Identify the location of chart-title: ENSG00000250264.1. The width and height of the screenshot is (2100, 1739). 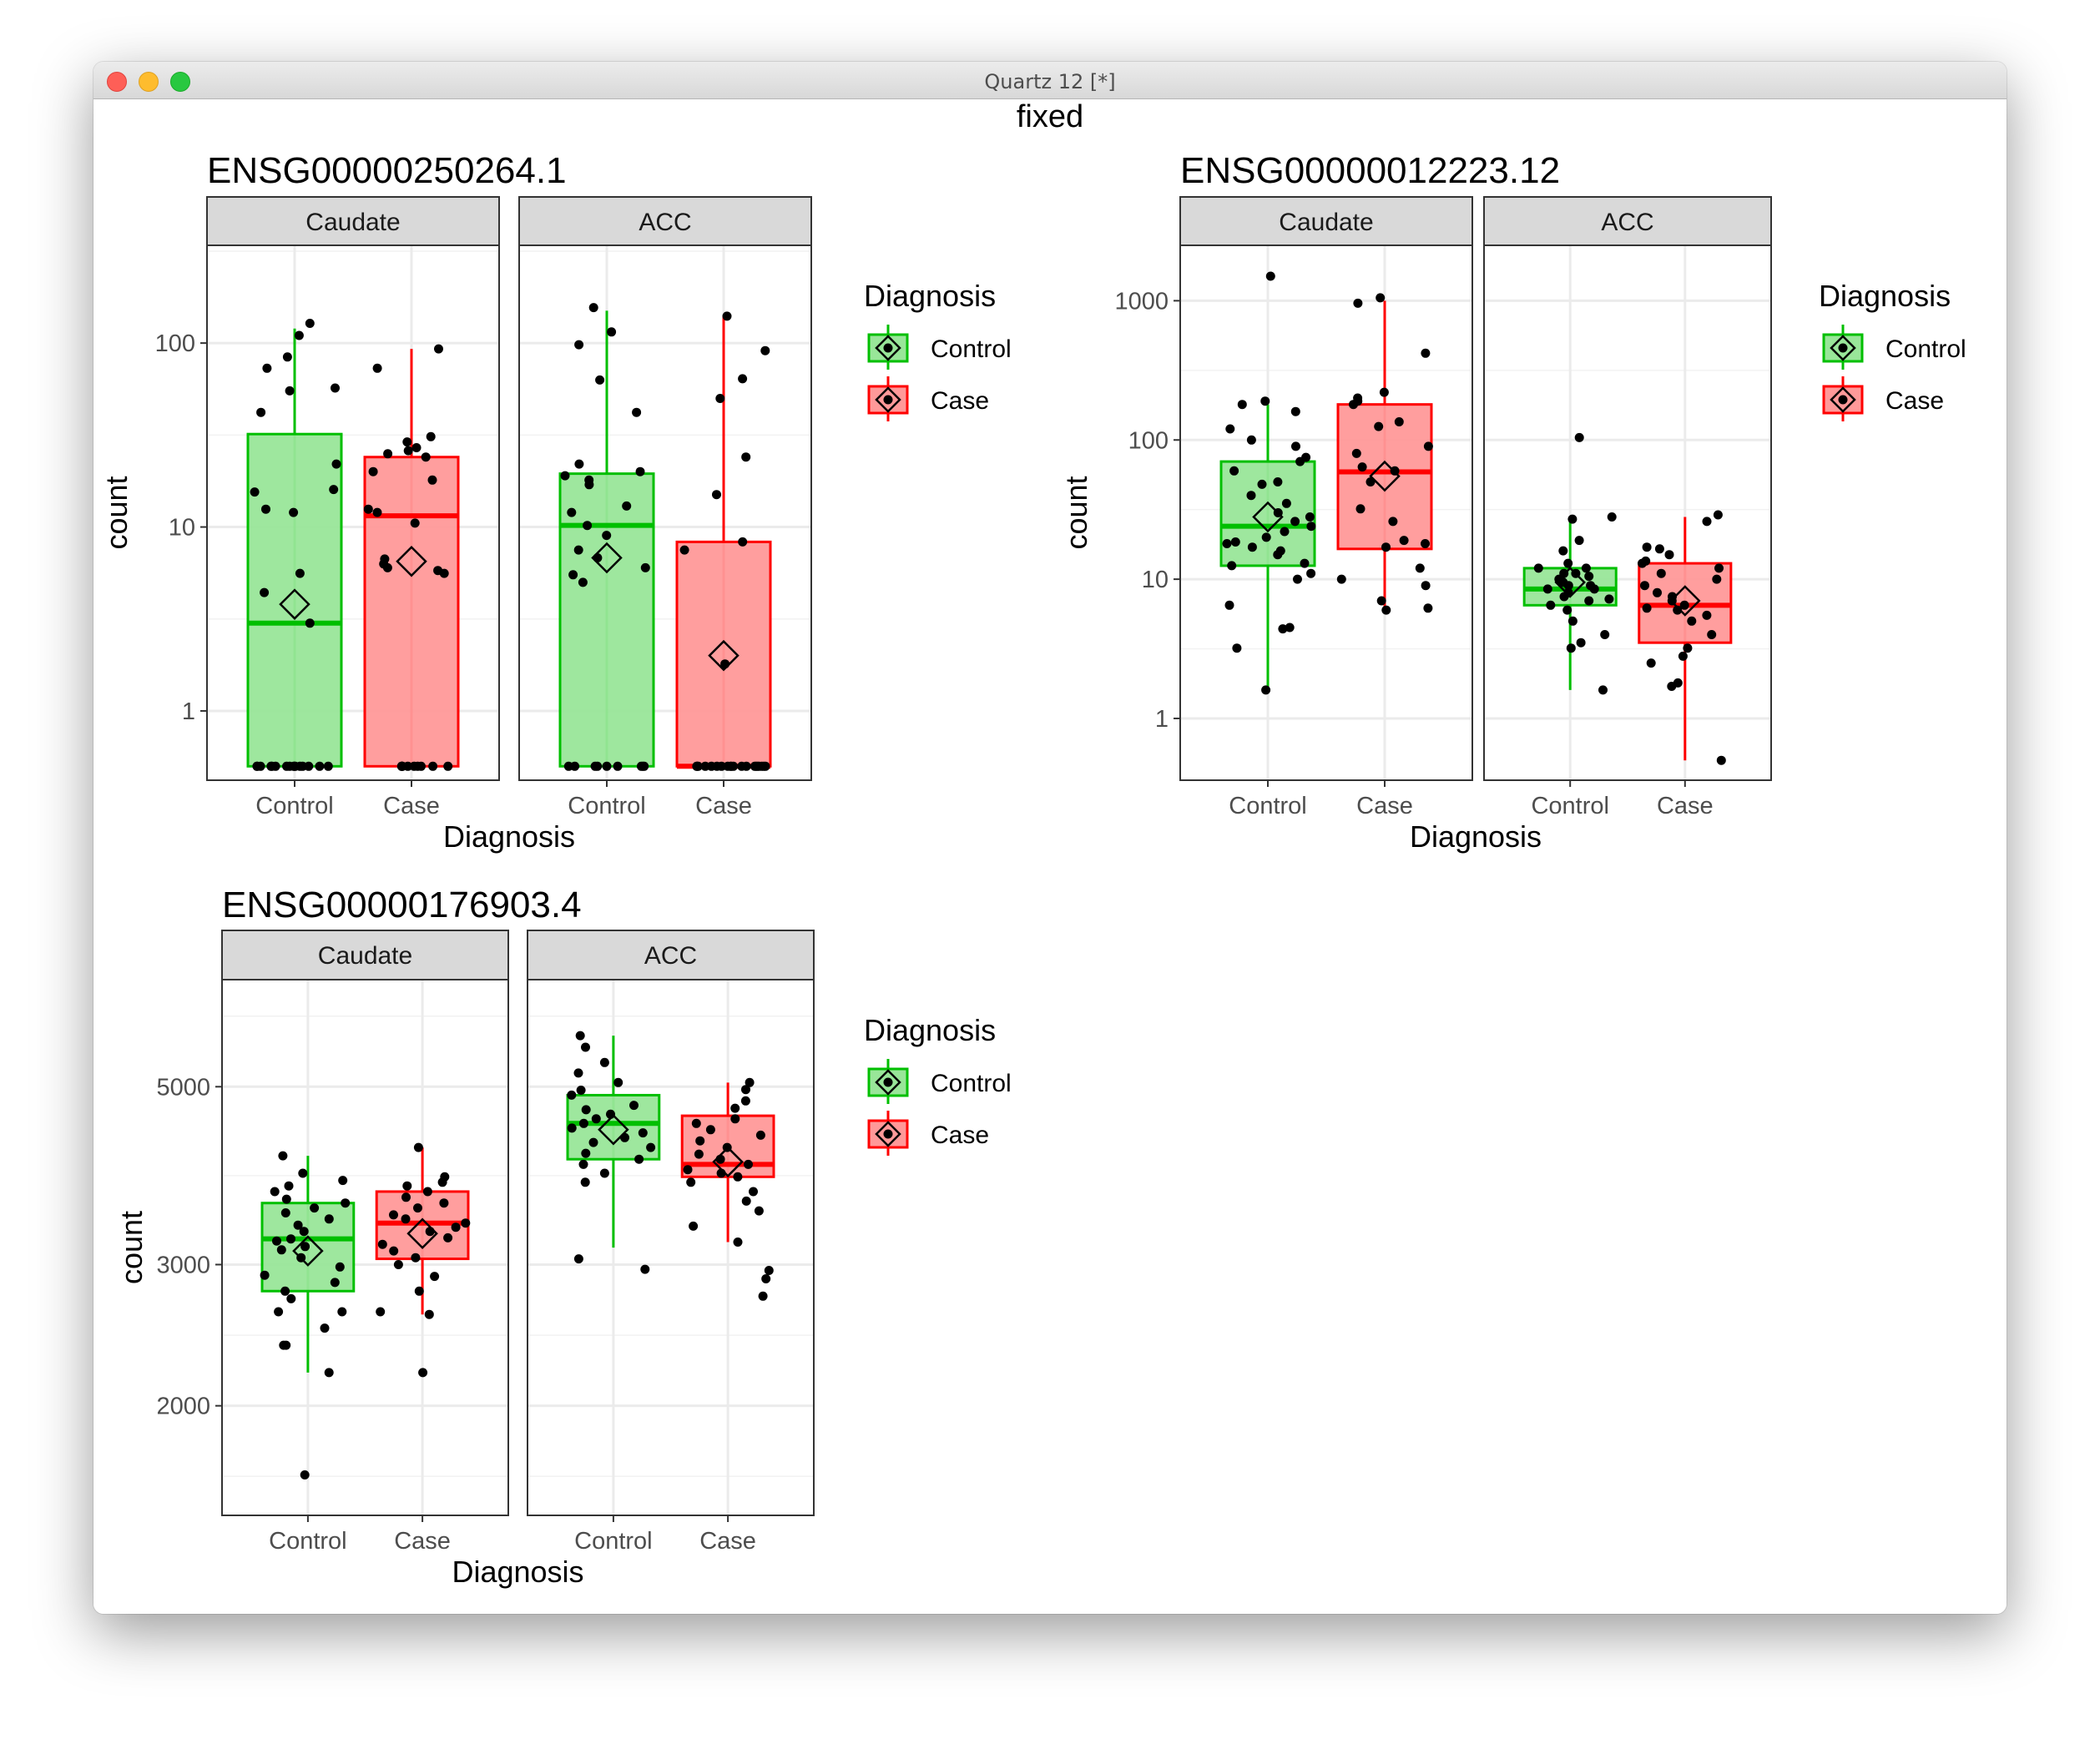
(387, 170).